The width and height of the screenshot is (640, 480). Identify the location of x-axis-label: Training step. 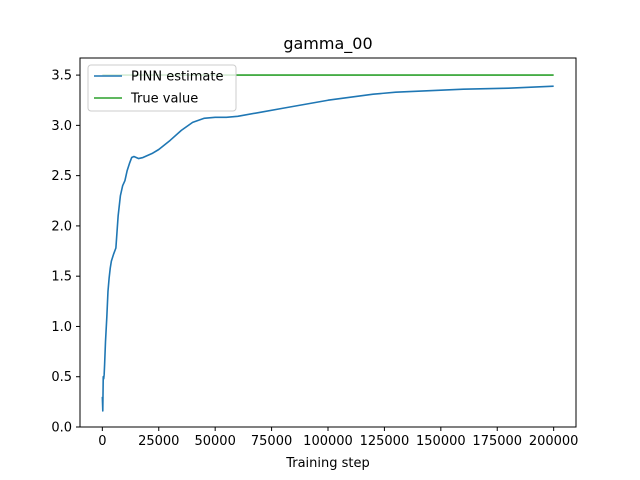
(327, 463).